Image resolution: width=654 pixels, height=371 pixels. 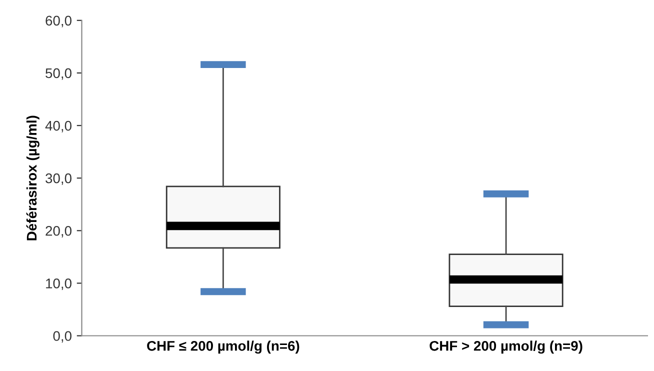 What do you see at coordinates (58, 126) in the screenshot?
I see `y-tick-label: 40,0` at bounding box center [58, 126].